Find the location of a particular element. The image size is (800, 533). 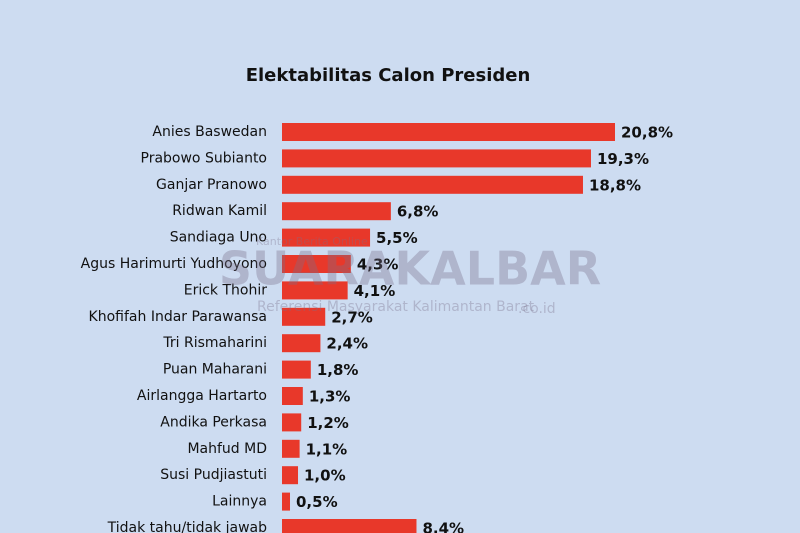

value-label: 2,4% is located at coordinates (347, 344).